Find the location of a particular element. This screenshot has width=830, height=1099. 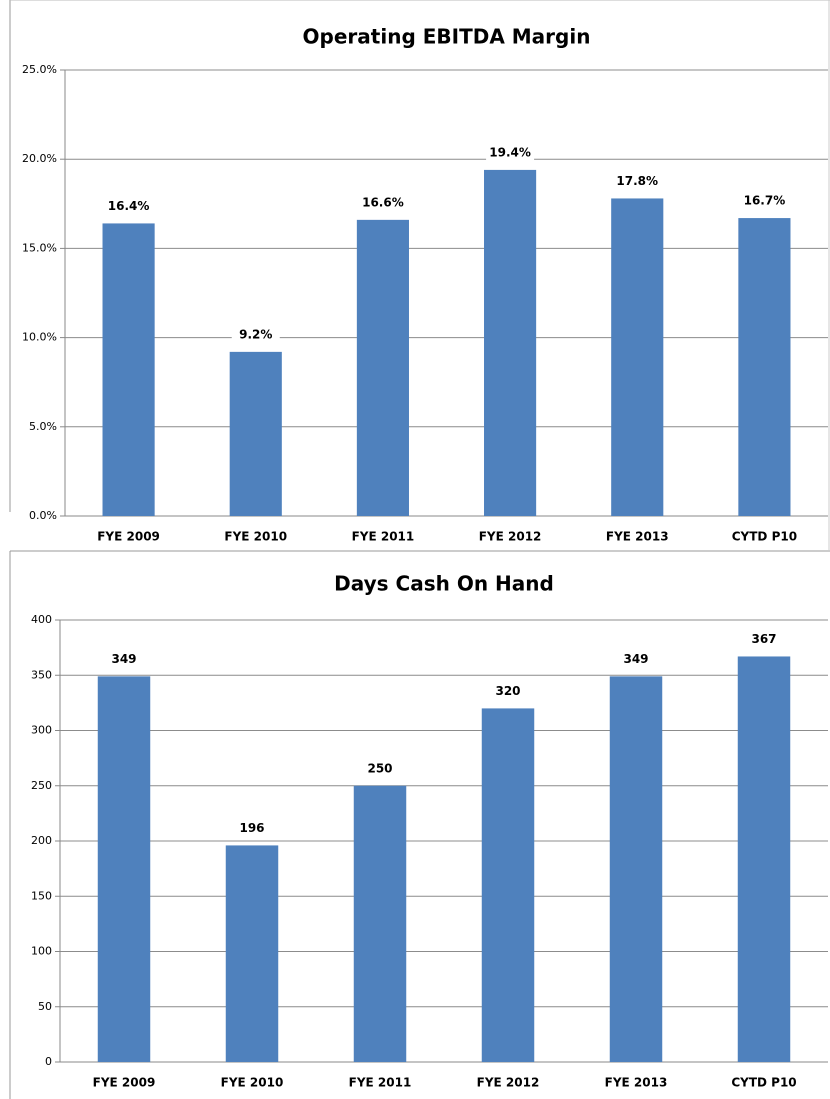

value-label: 367 is located at coordinates (763, 639).